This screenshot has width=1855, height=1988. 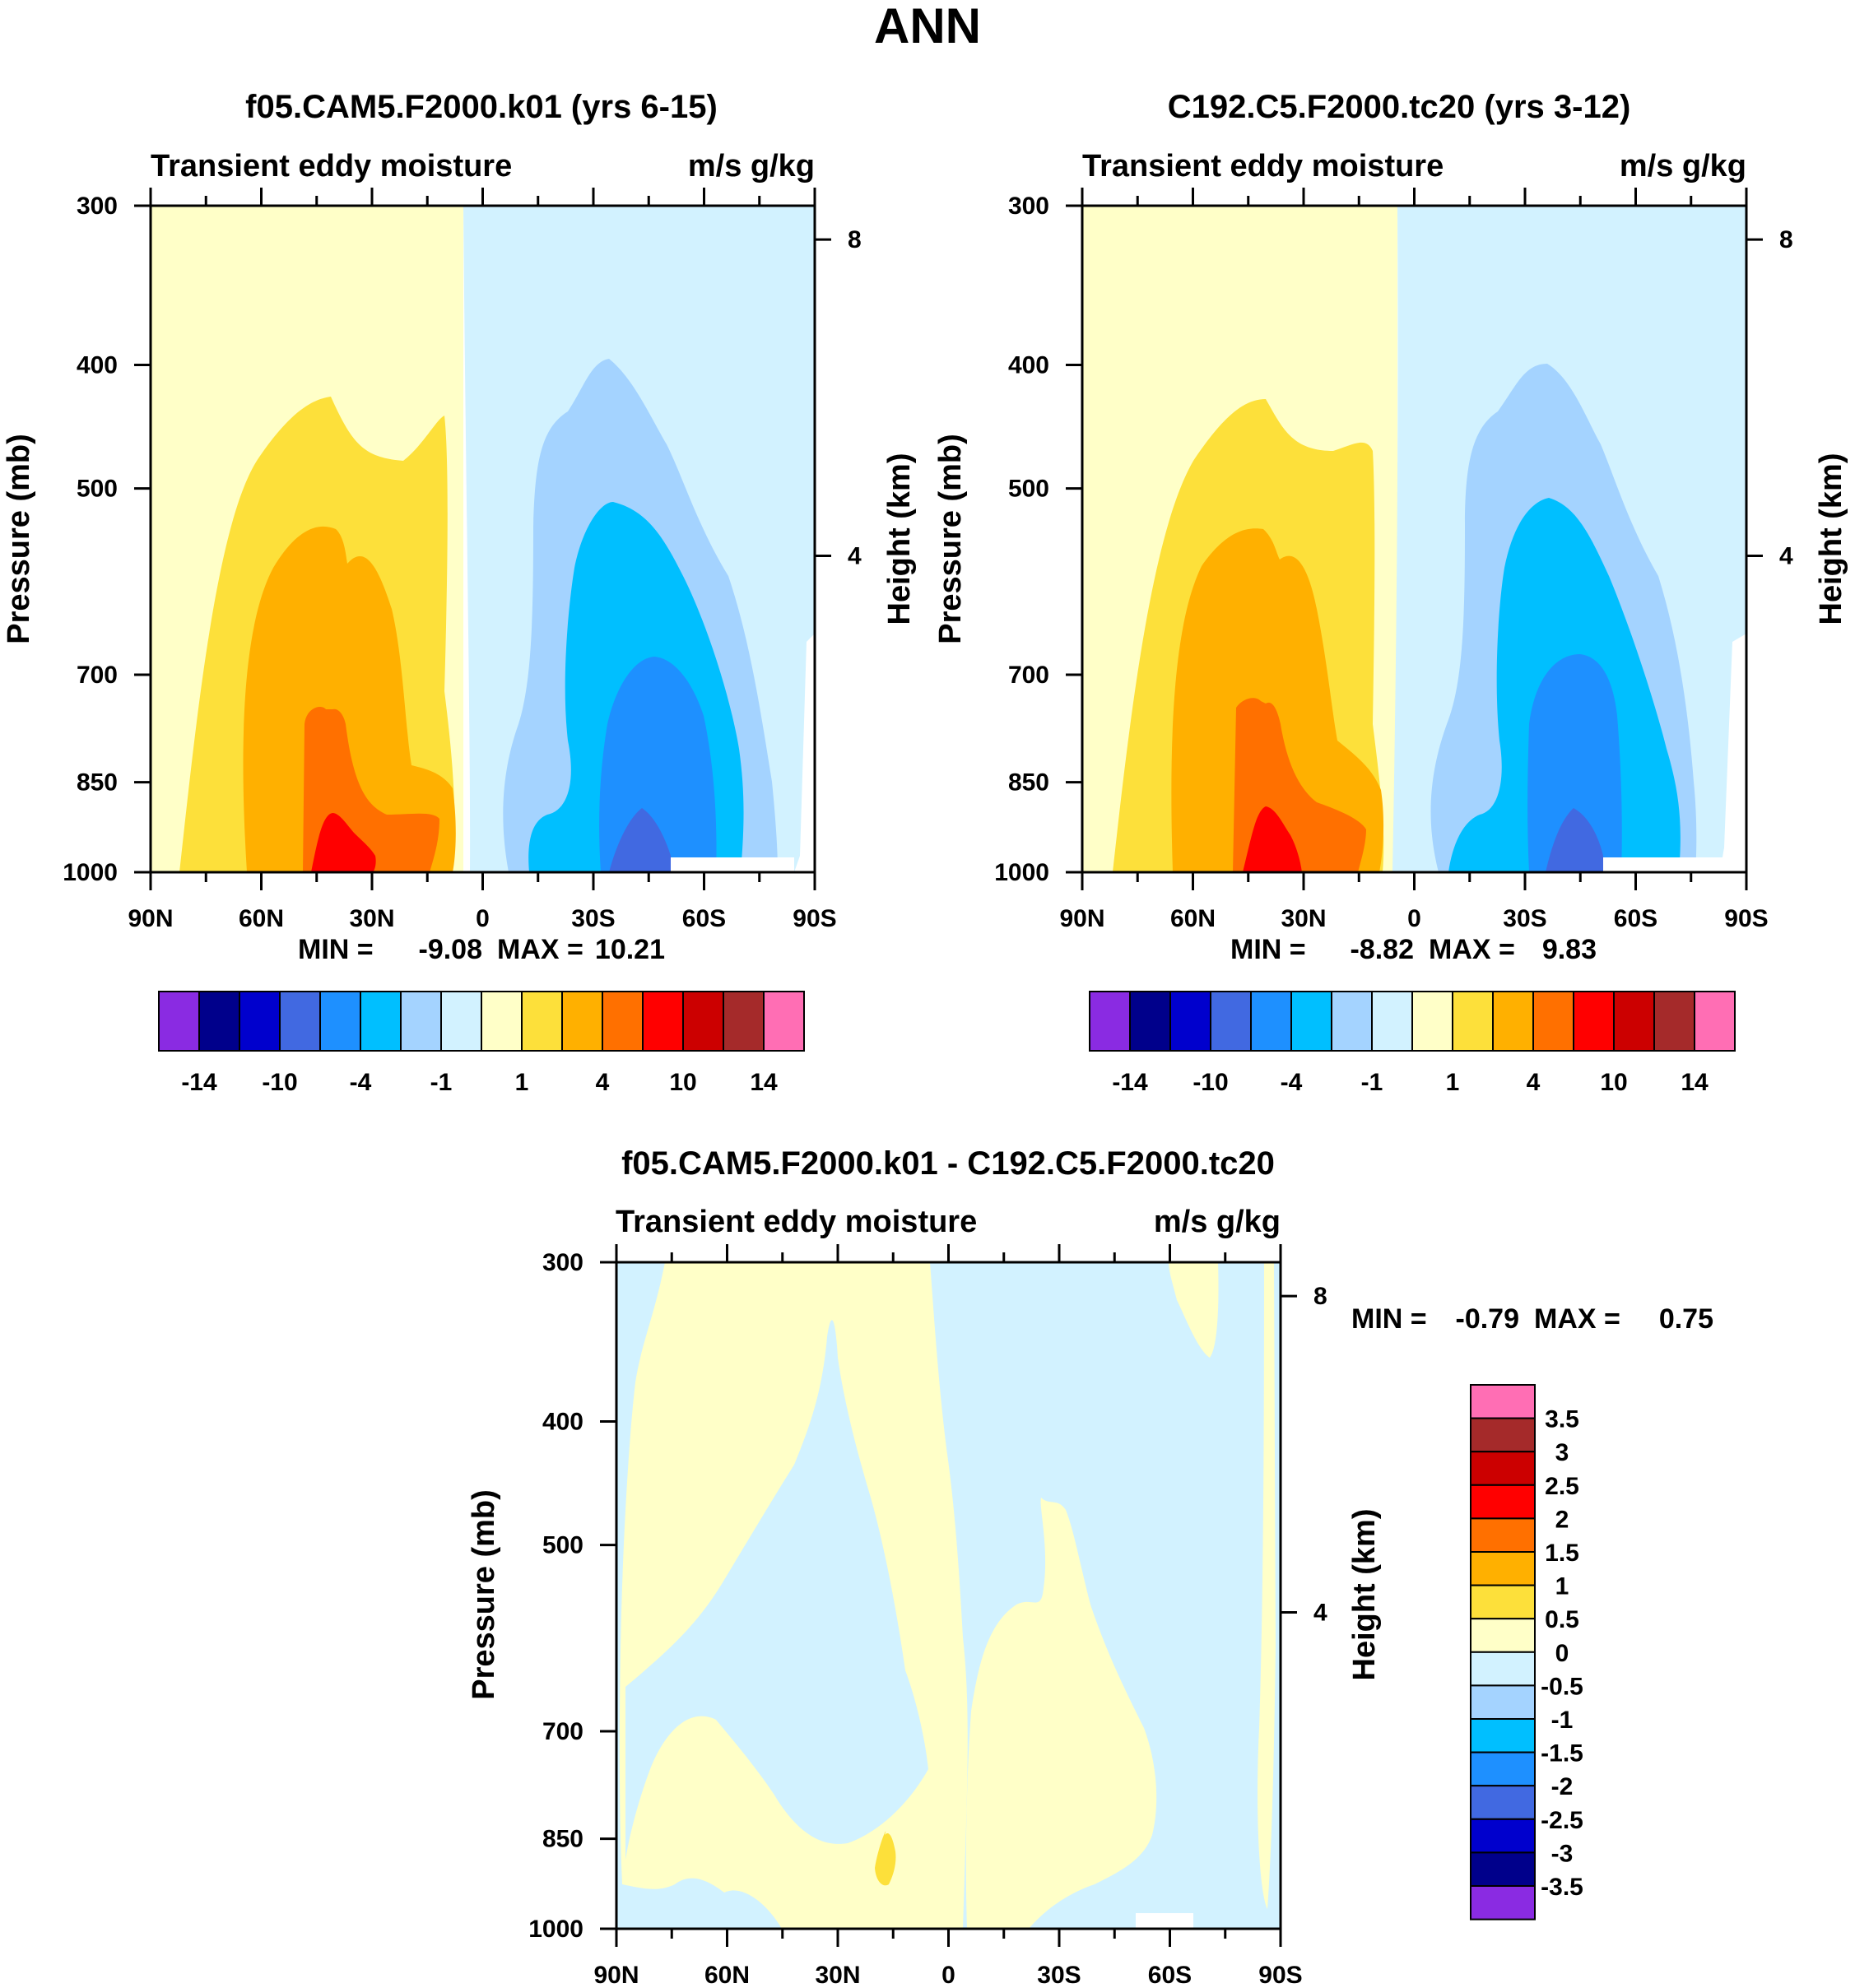 I want to click on panel-3-region-peak, so click(x=886, y=1859).